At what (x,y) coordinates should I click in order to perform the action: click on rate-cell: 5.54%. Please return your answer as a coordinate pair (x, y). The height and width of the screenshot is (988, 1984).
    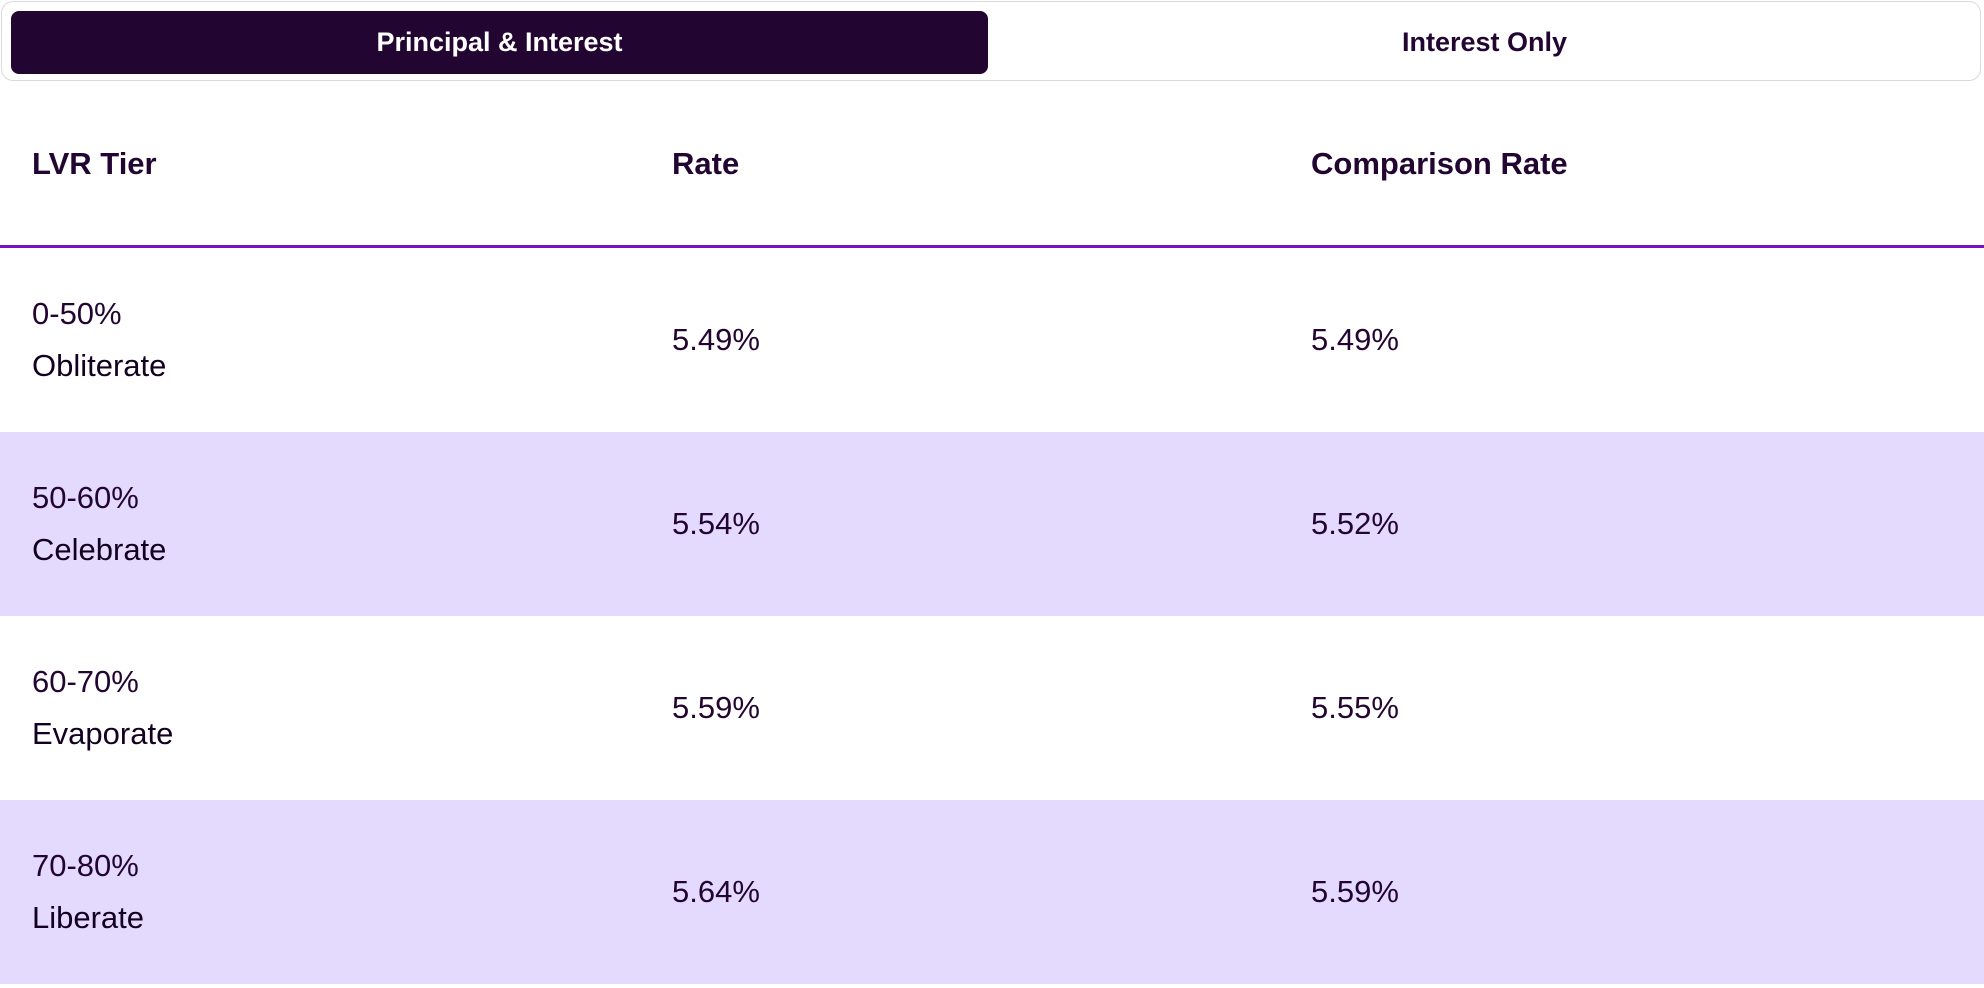
    Looking at the image, I should click on (716, 523).